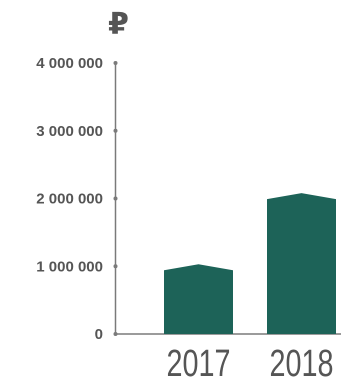 The height and width of the screenshot is (387, 354). I want to click on y-tick-label: 2 000 000, so click(69, 199).